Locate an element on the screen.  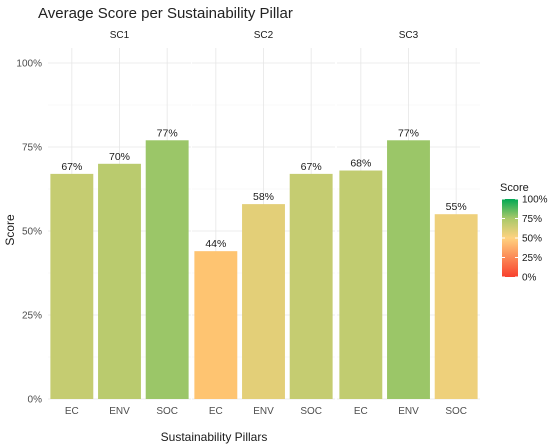
y-axis-title: Score is located at coordinates (10, 230).